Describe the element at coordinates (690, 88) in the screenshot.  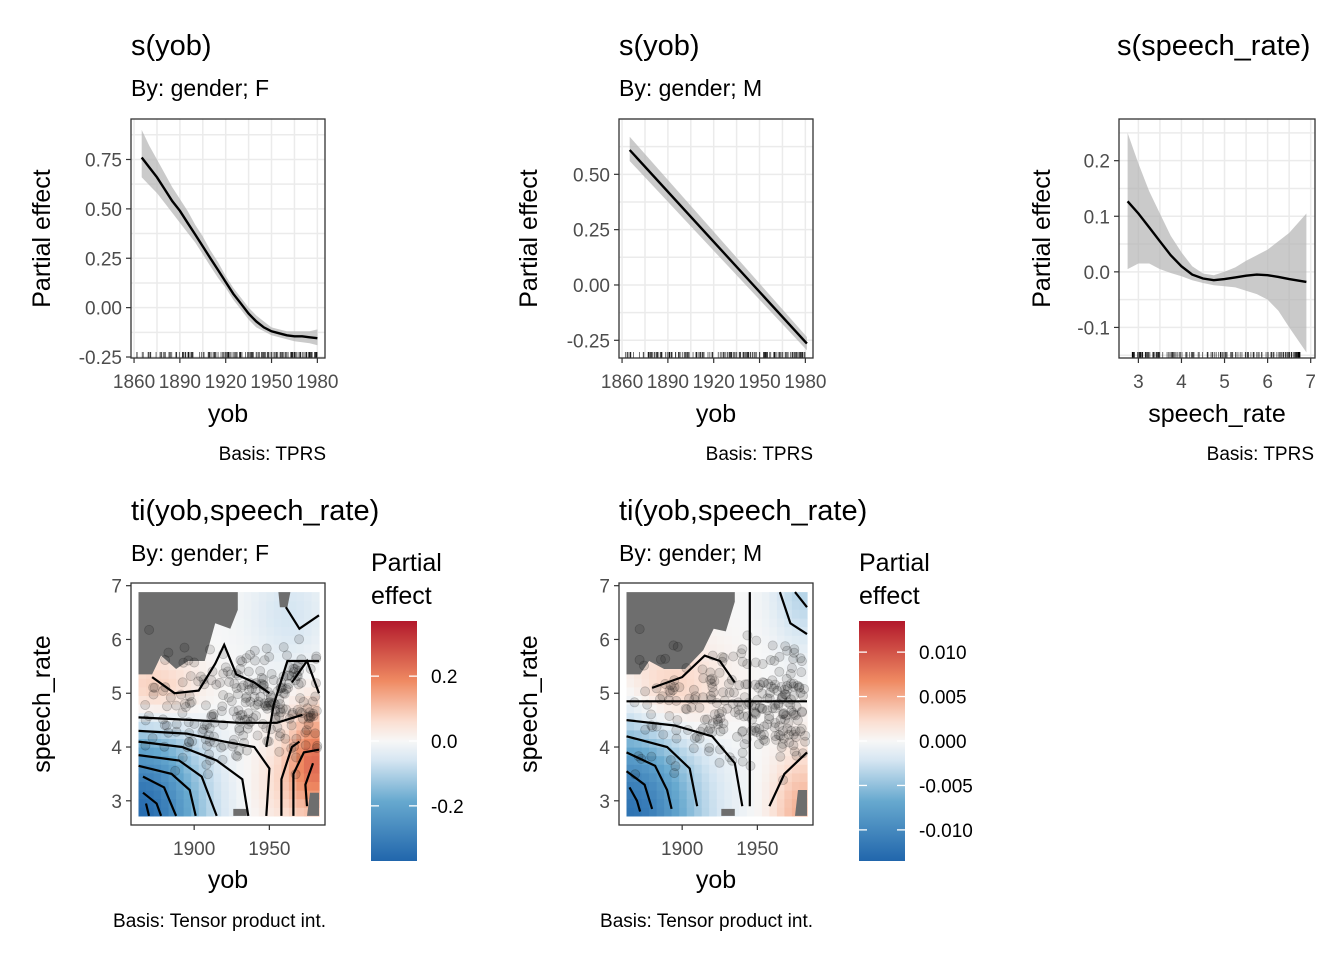
I see `panel-subtitle: By: gender; M` at that location.